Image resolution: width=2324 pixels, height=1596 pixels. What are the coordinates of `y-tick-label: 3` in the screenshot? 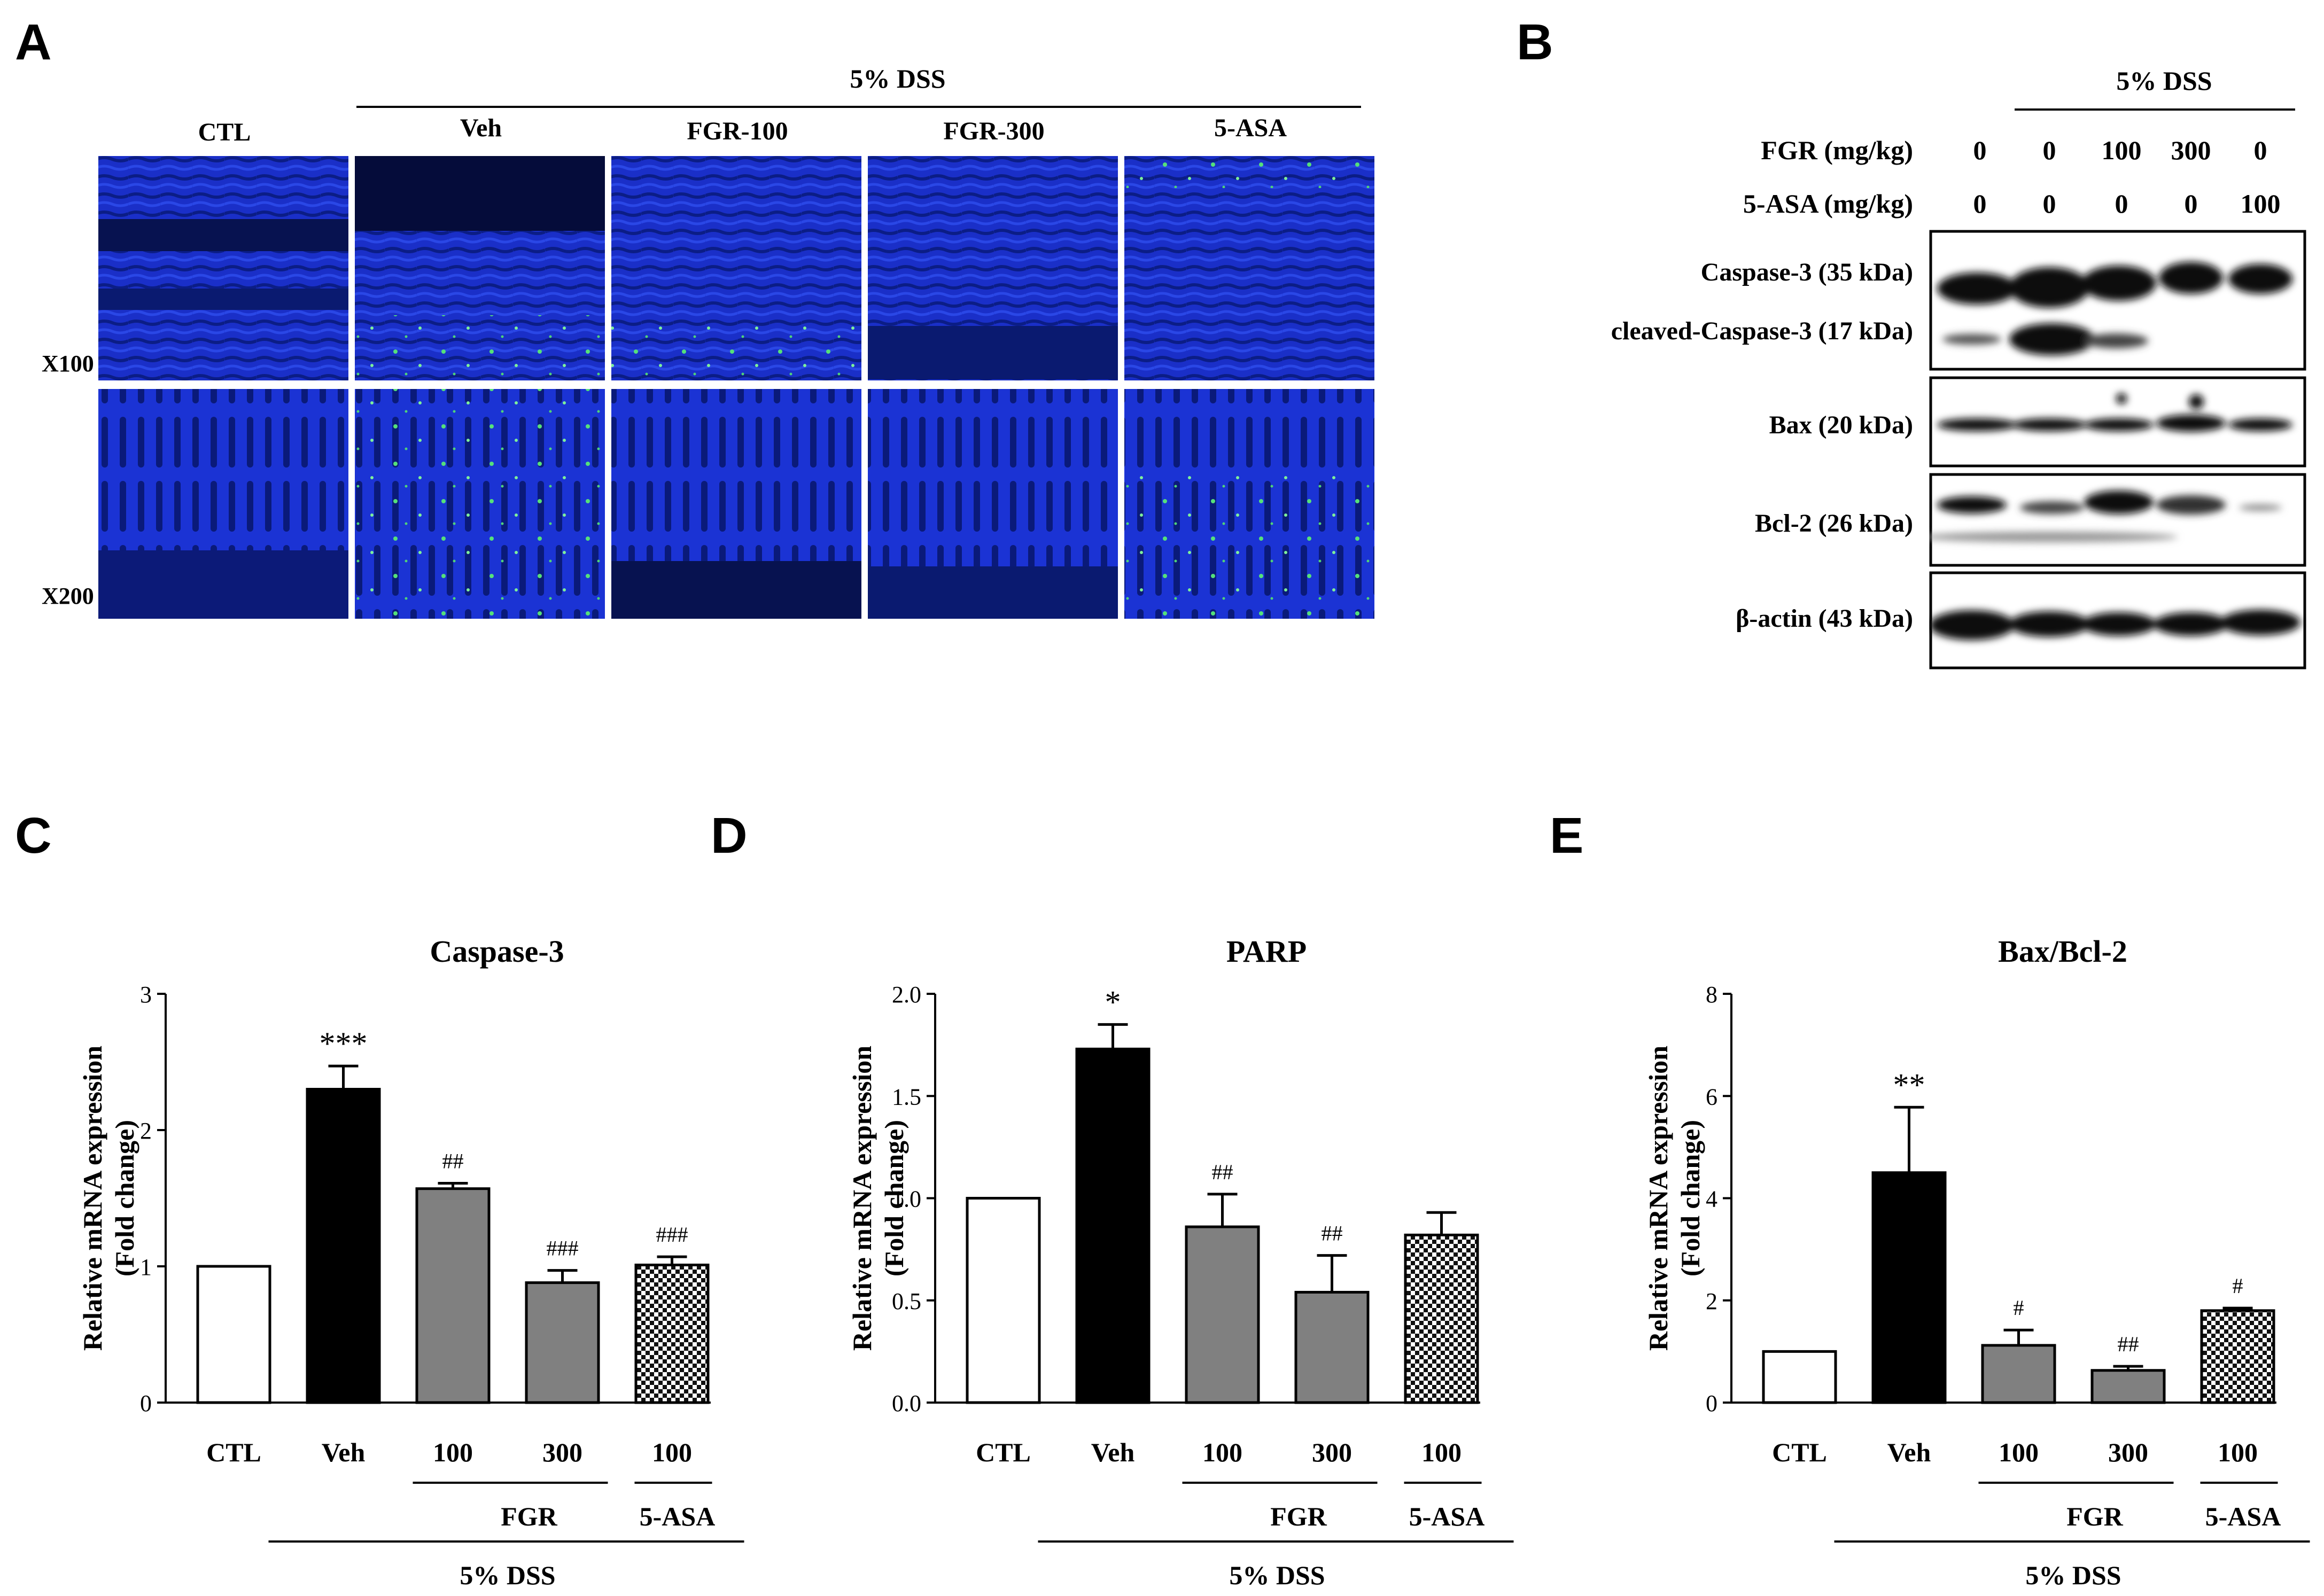 It's located at (146, 995).